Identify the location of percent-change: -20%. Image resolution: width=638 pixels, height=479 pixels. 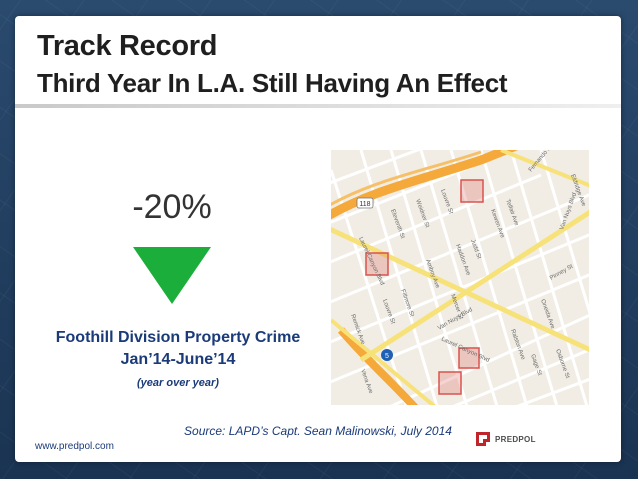
(172, 207).